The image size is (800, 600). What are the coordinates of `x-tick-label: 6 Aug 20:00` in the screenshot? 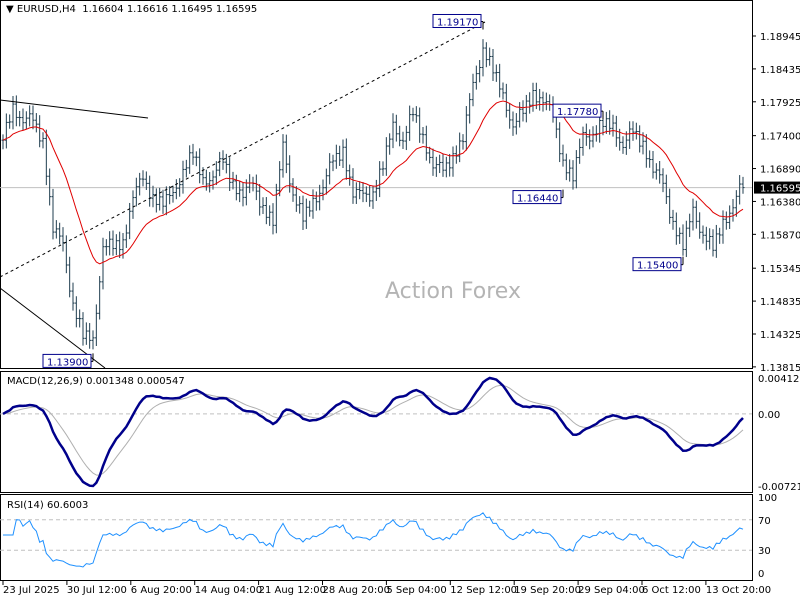 It's located at (161, 590).